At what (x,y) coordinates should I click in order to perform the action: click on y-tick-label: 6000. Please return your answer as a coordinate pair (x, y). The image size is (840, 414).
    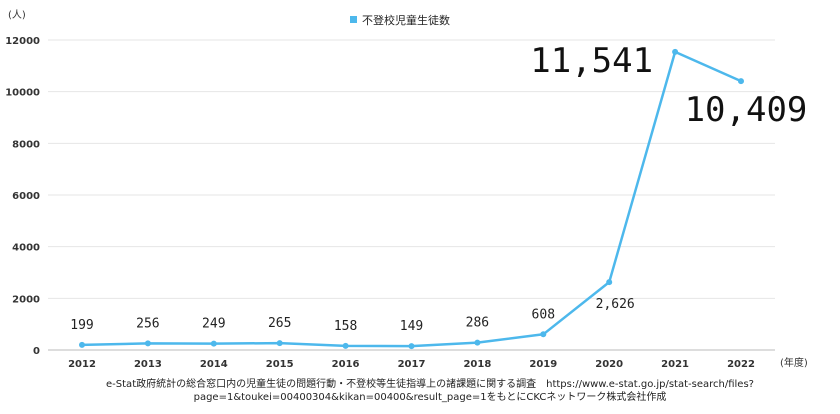
    Looking at the image, I should click on (26, 196).